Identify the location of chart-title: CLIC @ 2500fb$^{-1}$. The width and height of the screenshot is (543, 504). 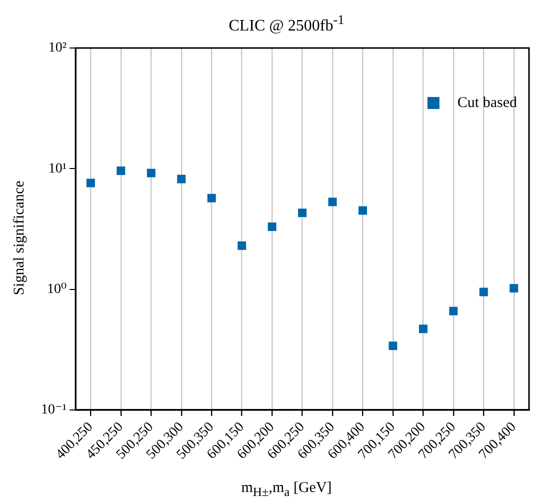
(287, 24).